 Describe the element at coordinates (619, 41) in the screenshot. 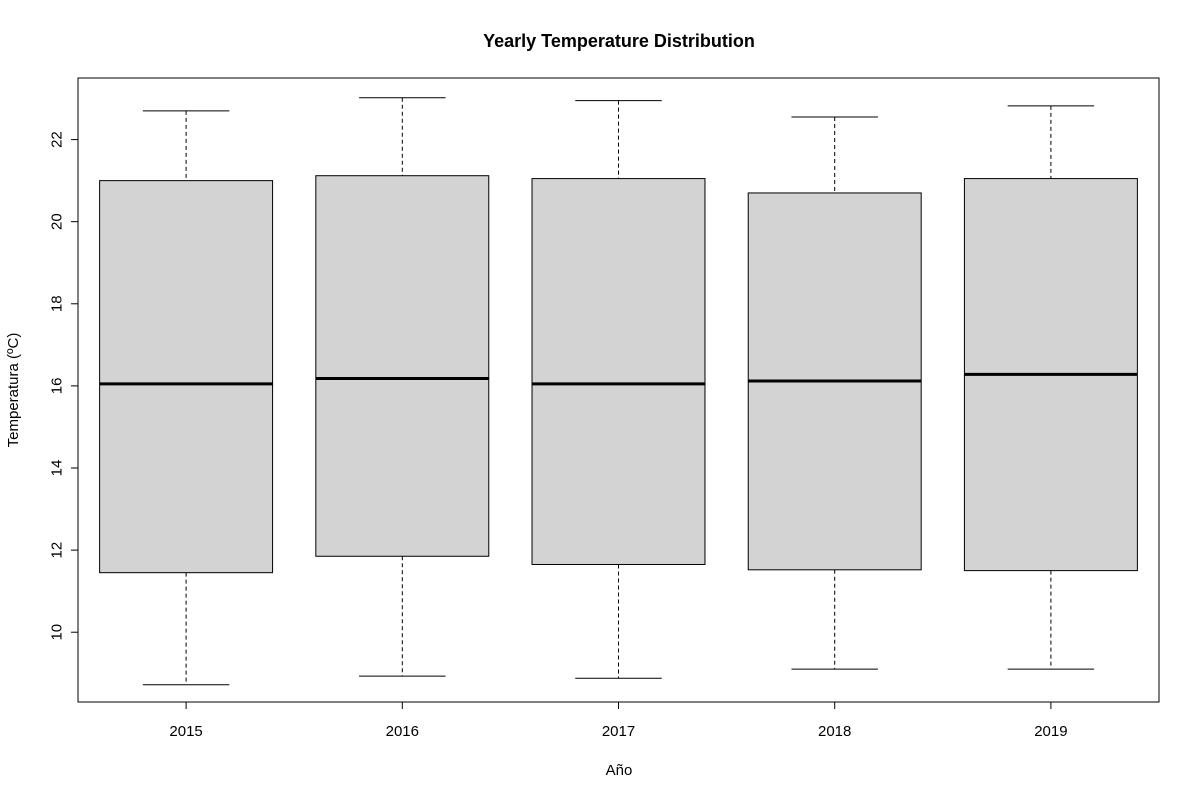

I see `chart-title: Yearly Temperature Distribution` at that location.